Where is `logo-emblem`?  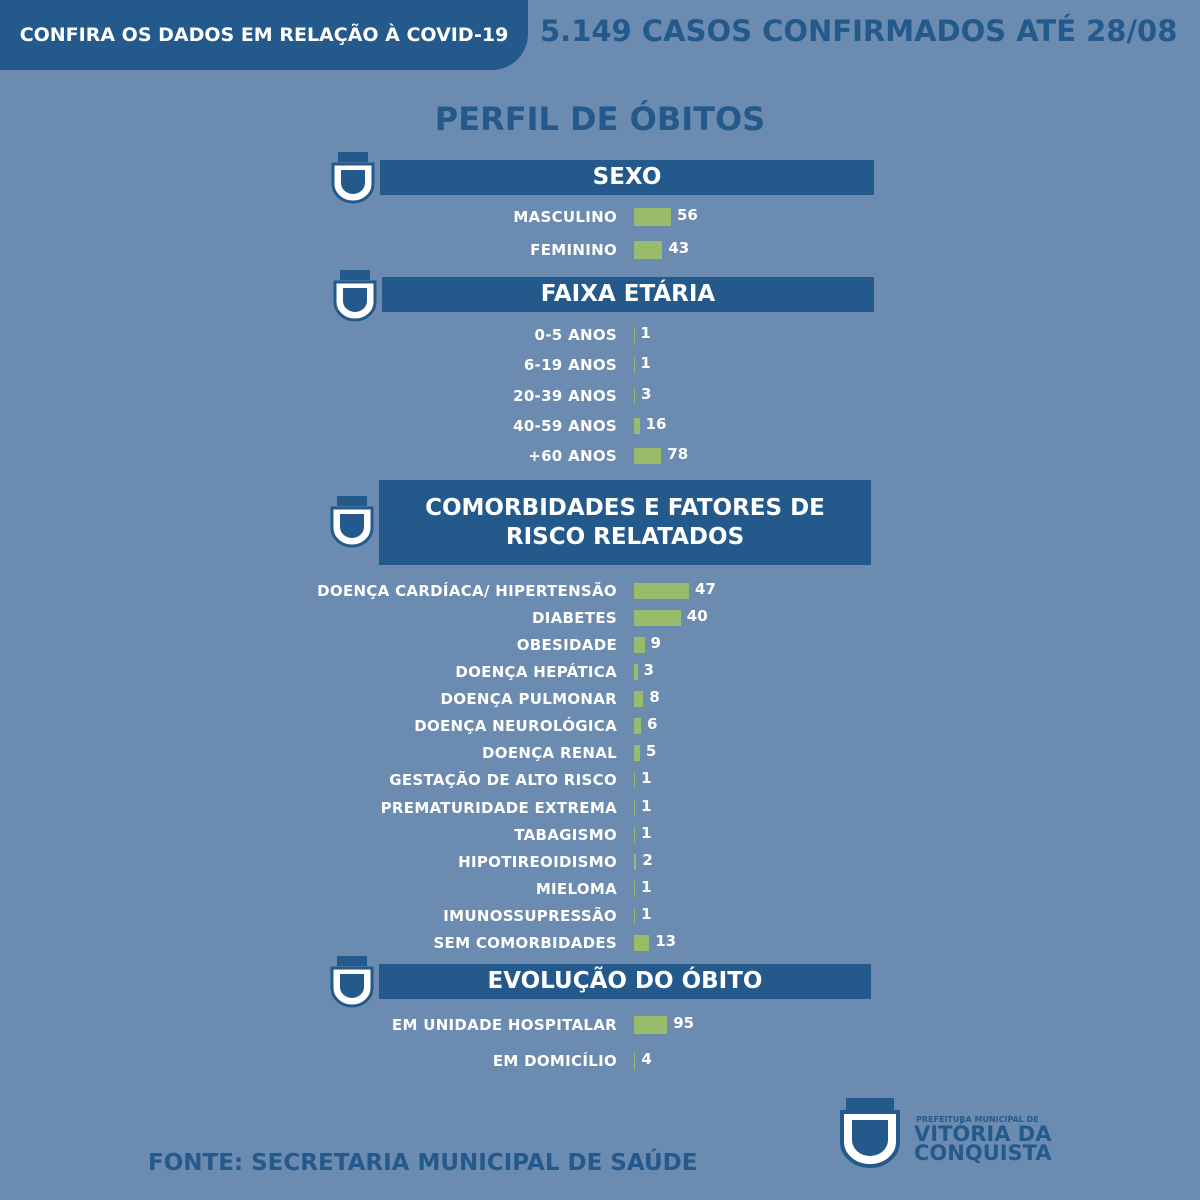
logo-emblem is located at coordinates (870, 1133).